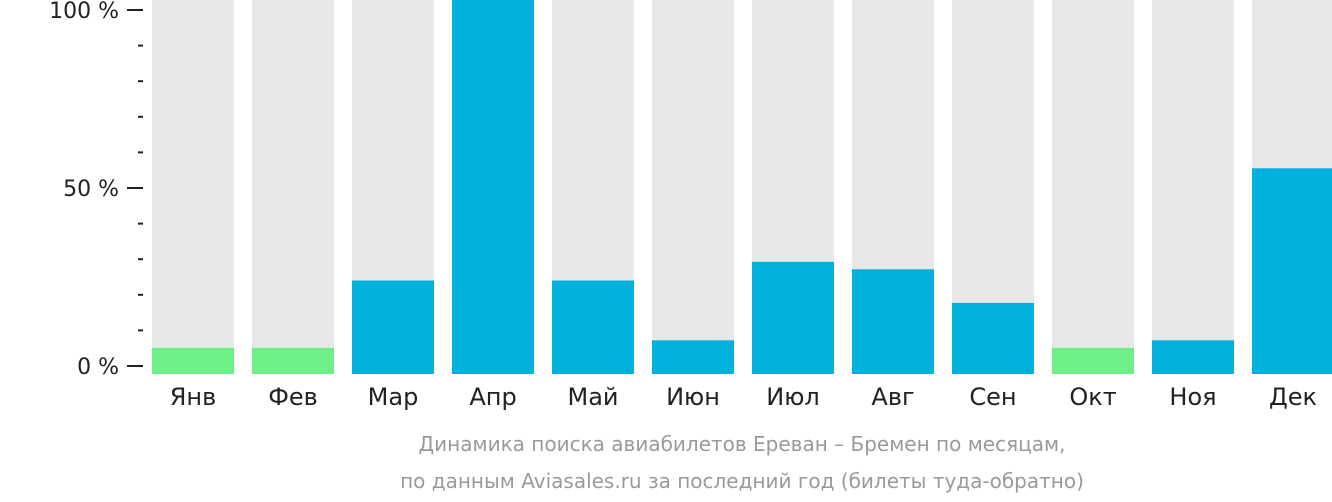  Describe the element at coordinates (1092, 397) in the screenshot. I see `x-tick-label: Окт` at that location.